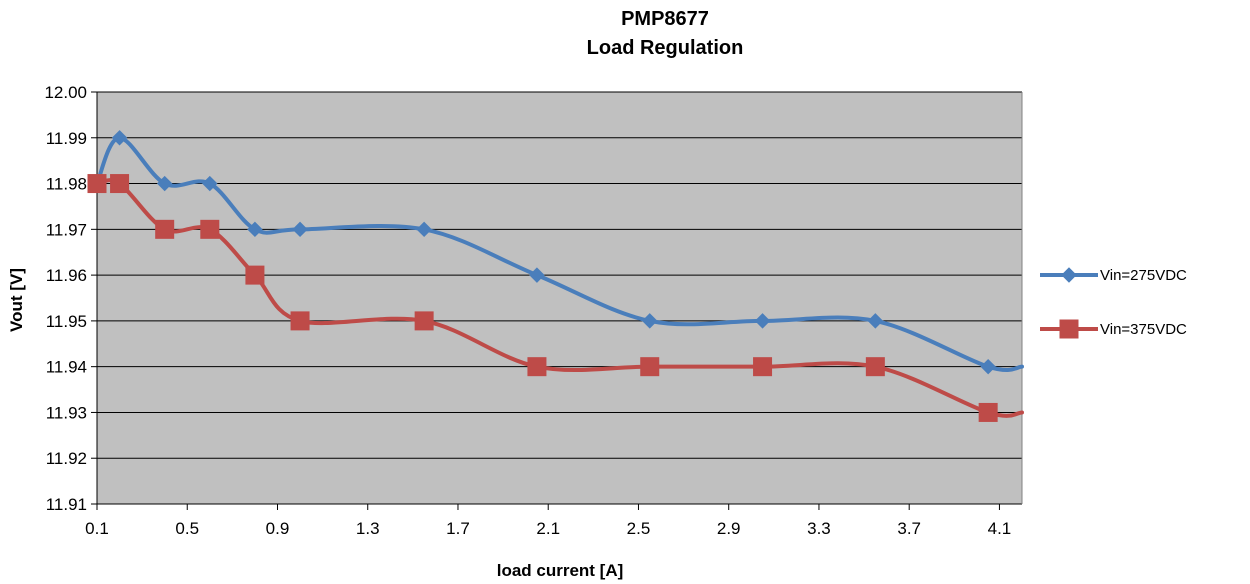  Describe the element at coordinates (66, 412) in the screenshot. I see `y-tick-label: 11.93` at that location.